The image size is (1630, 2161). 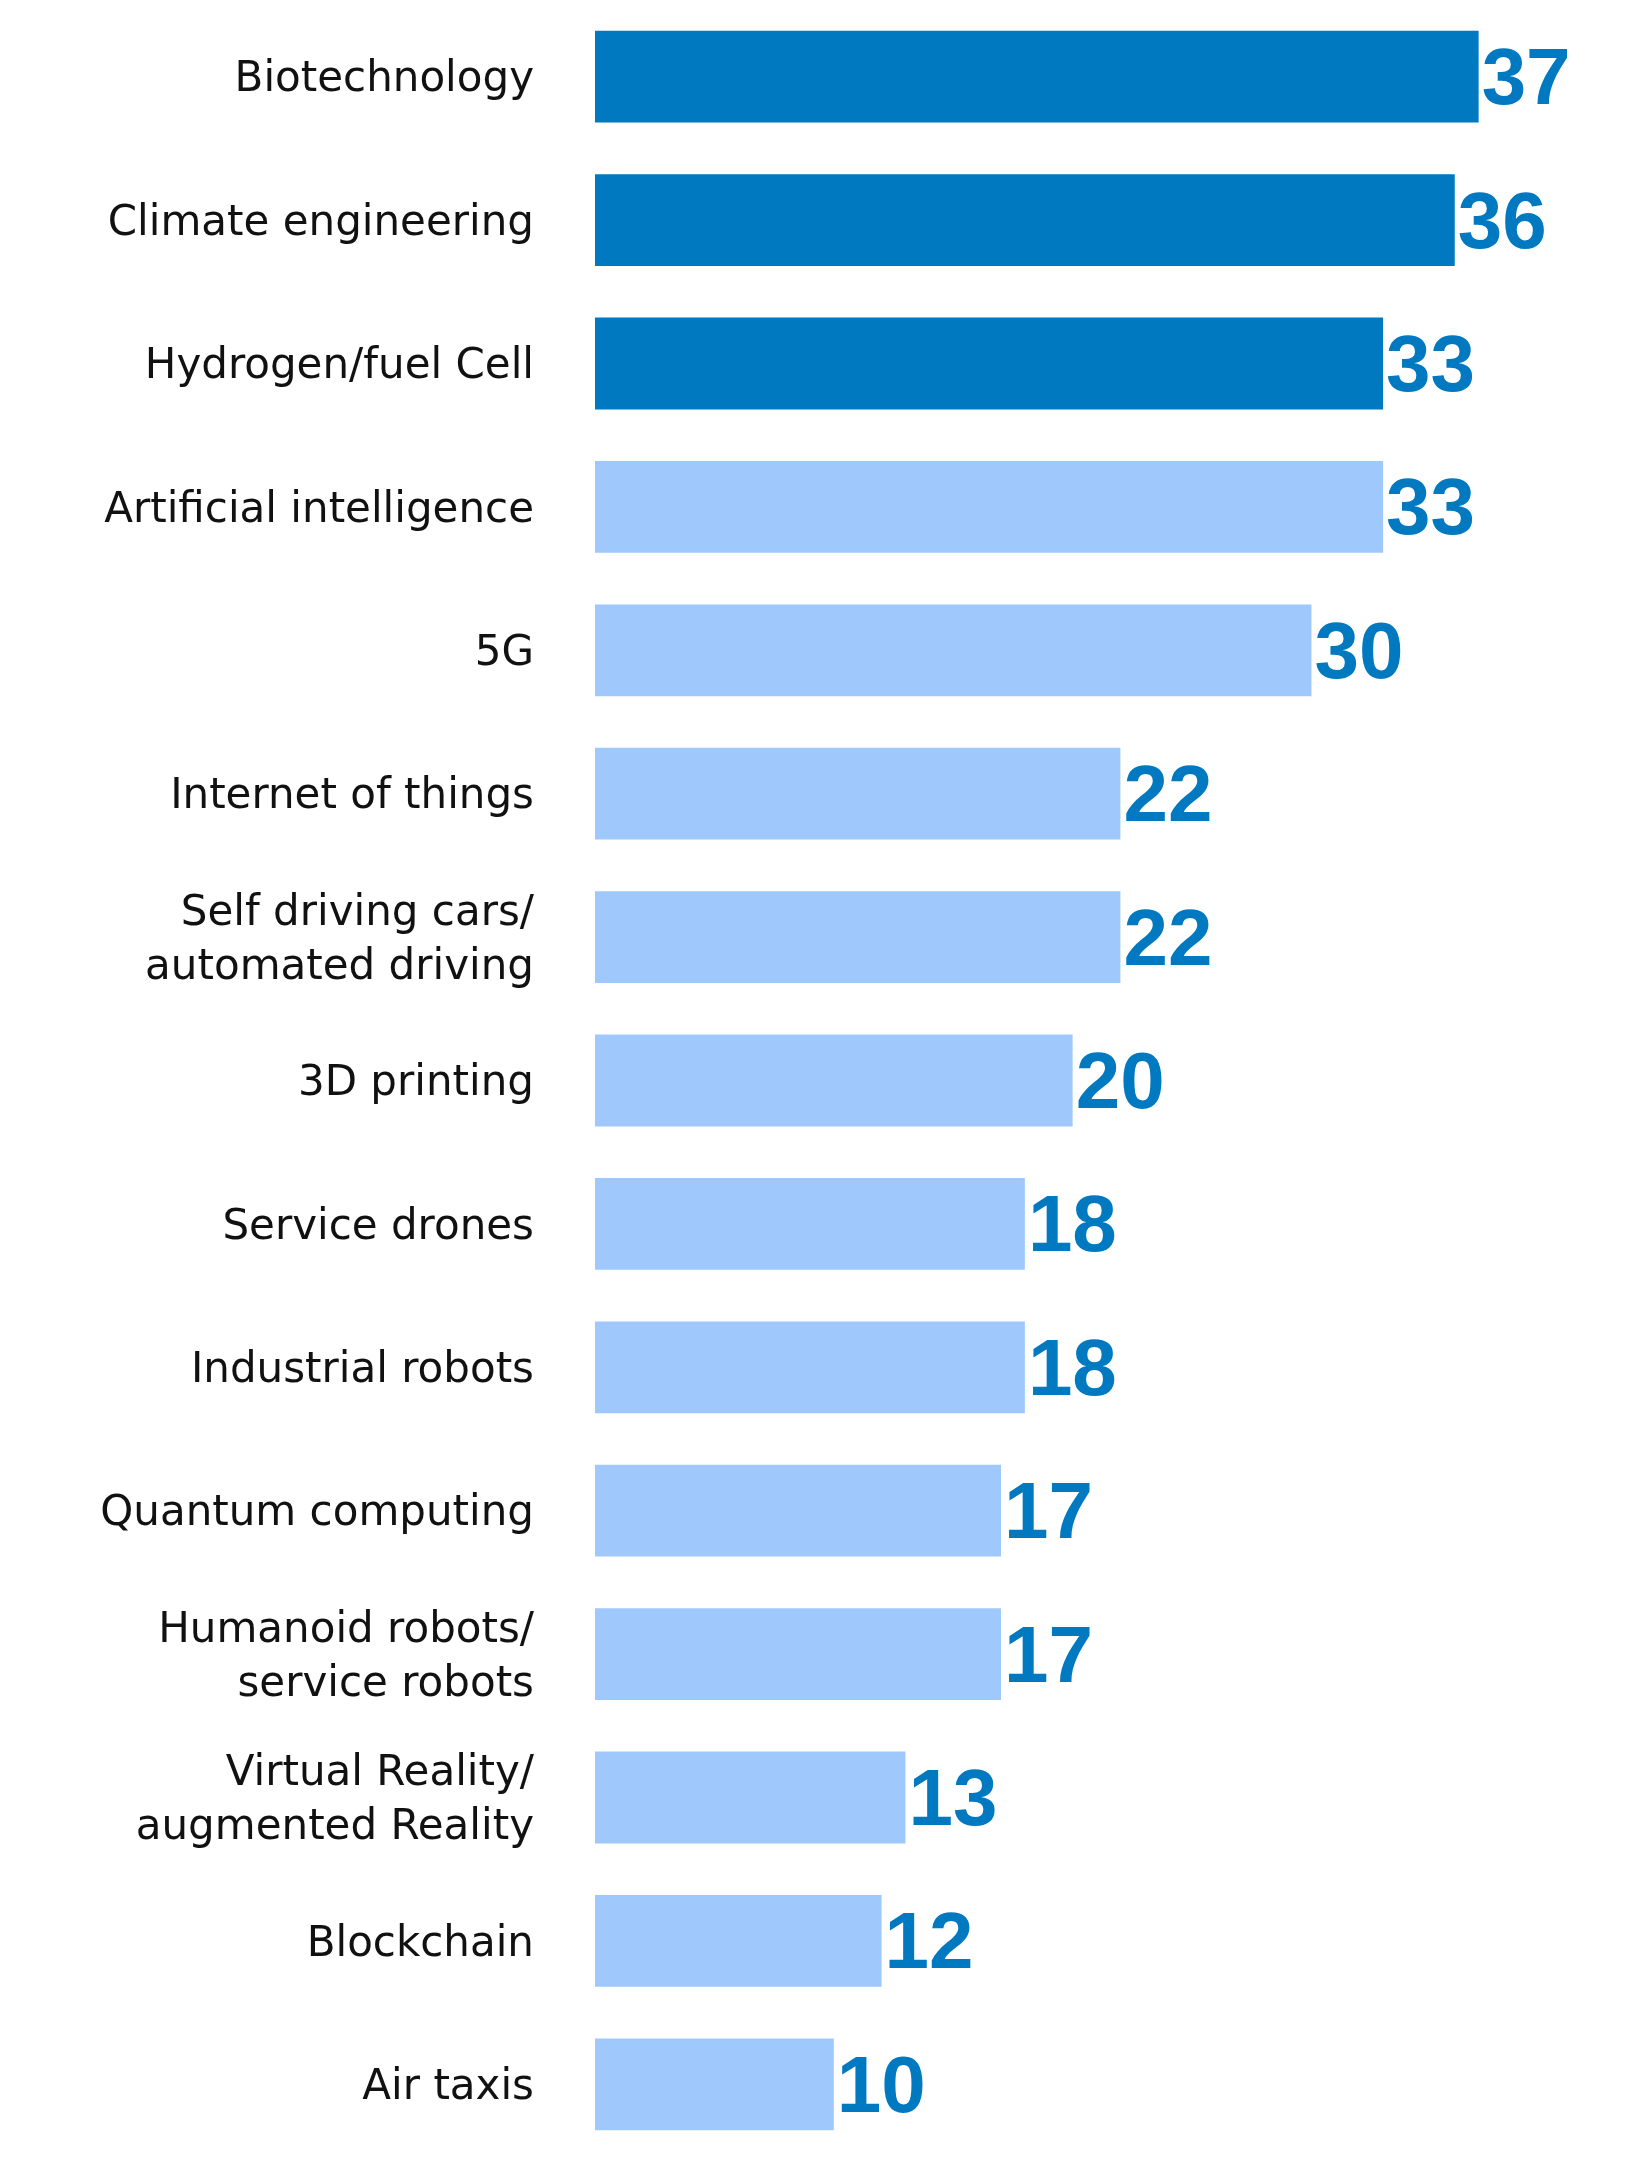 What do you see at coordinates (384, 77) in the screenshot?
I see `y-tick-label: Biotechnology` at bounding box center [384, 77].